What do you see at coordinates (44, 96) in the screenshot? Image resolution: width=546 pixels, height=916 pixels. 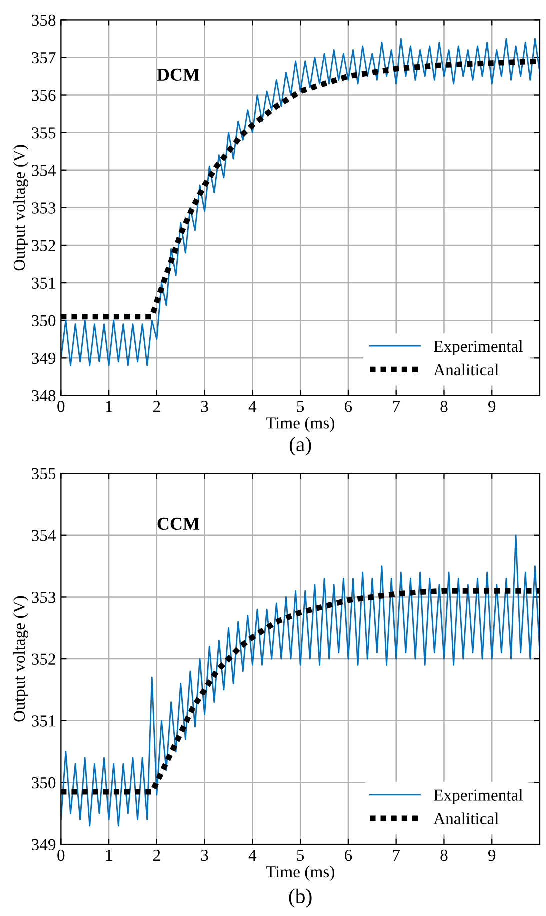 I see `y-tick-label: 356` at bounding box center [44, 96].